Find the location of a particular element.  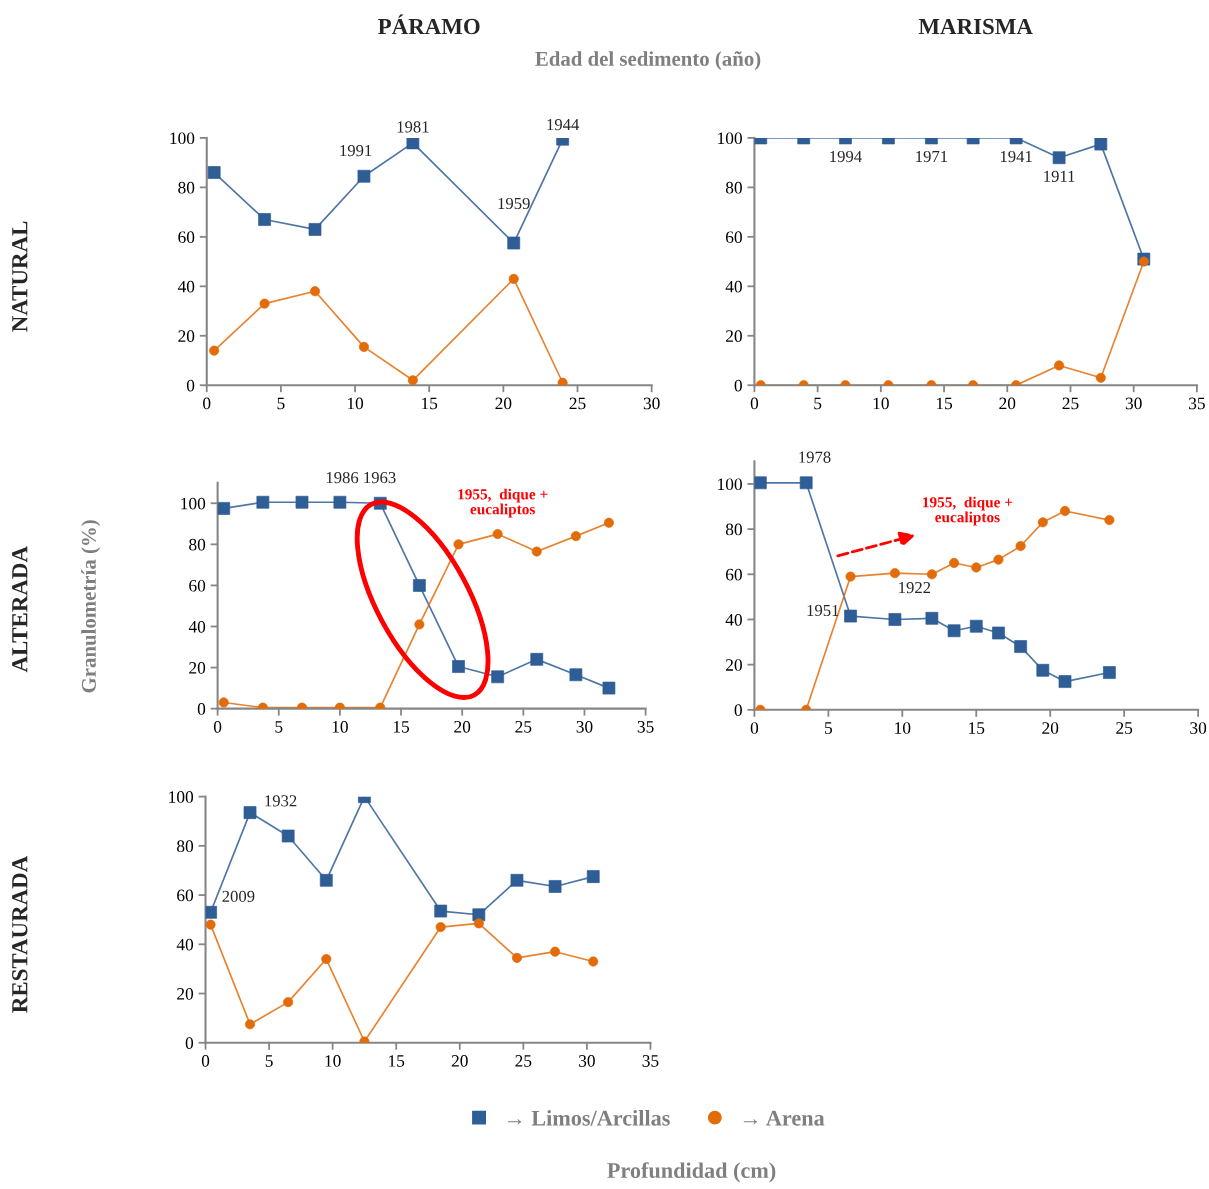

legend-label: → Limos/Arcillas is located at coordinates (589, 1118).